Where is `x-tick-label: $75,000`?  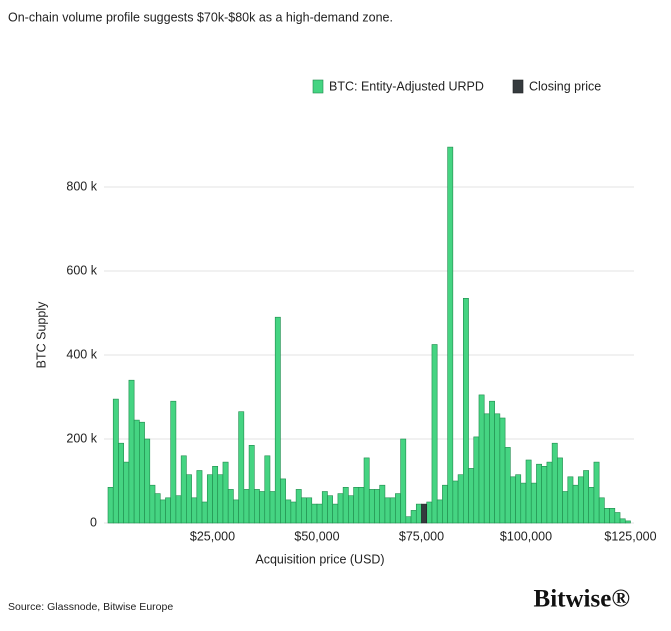
x-tick-label: $75,000 is located at coordinates (421, 536).